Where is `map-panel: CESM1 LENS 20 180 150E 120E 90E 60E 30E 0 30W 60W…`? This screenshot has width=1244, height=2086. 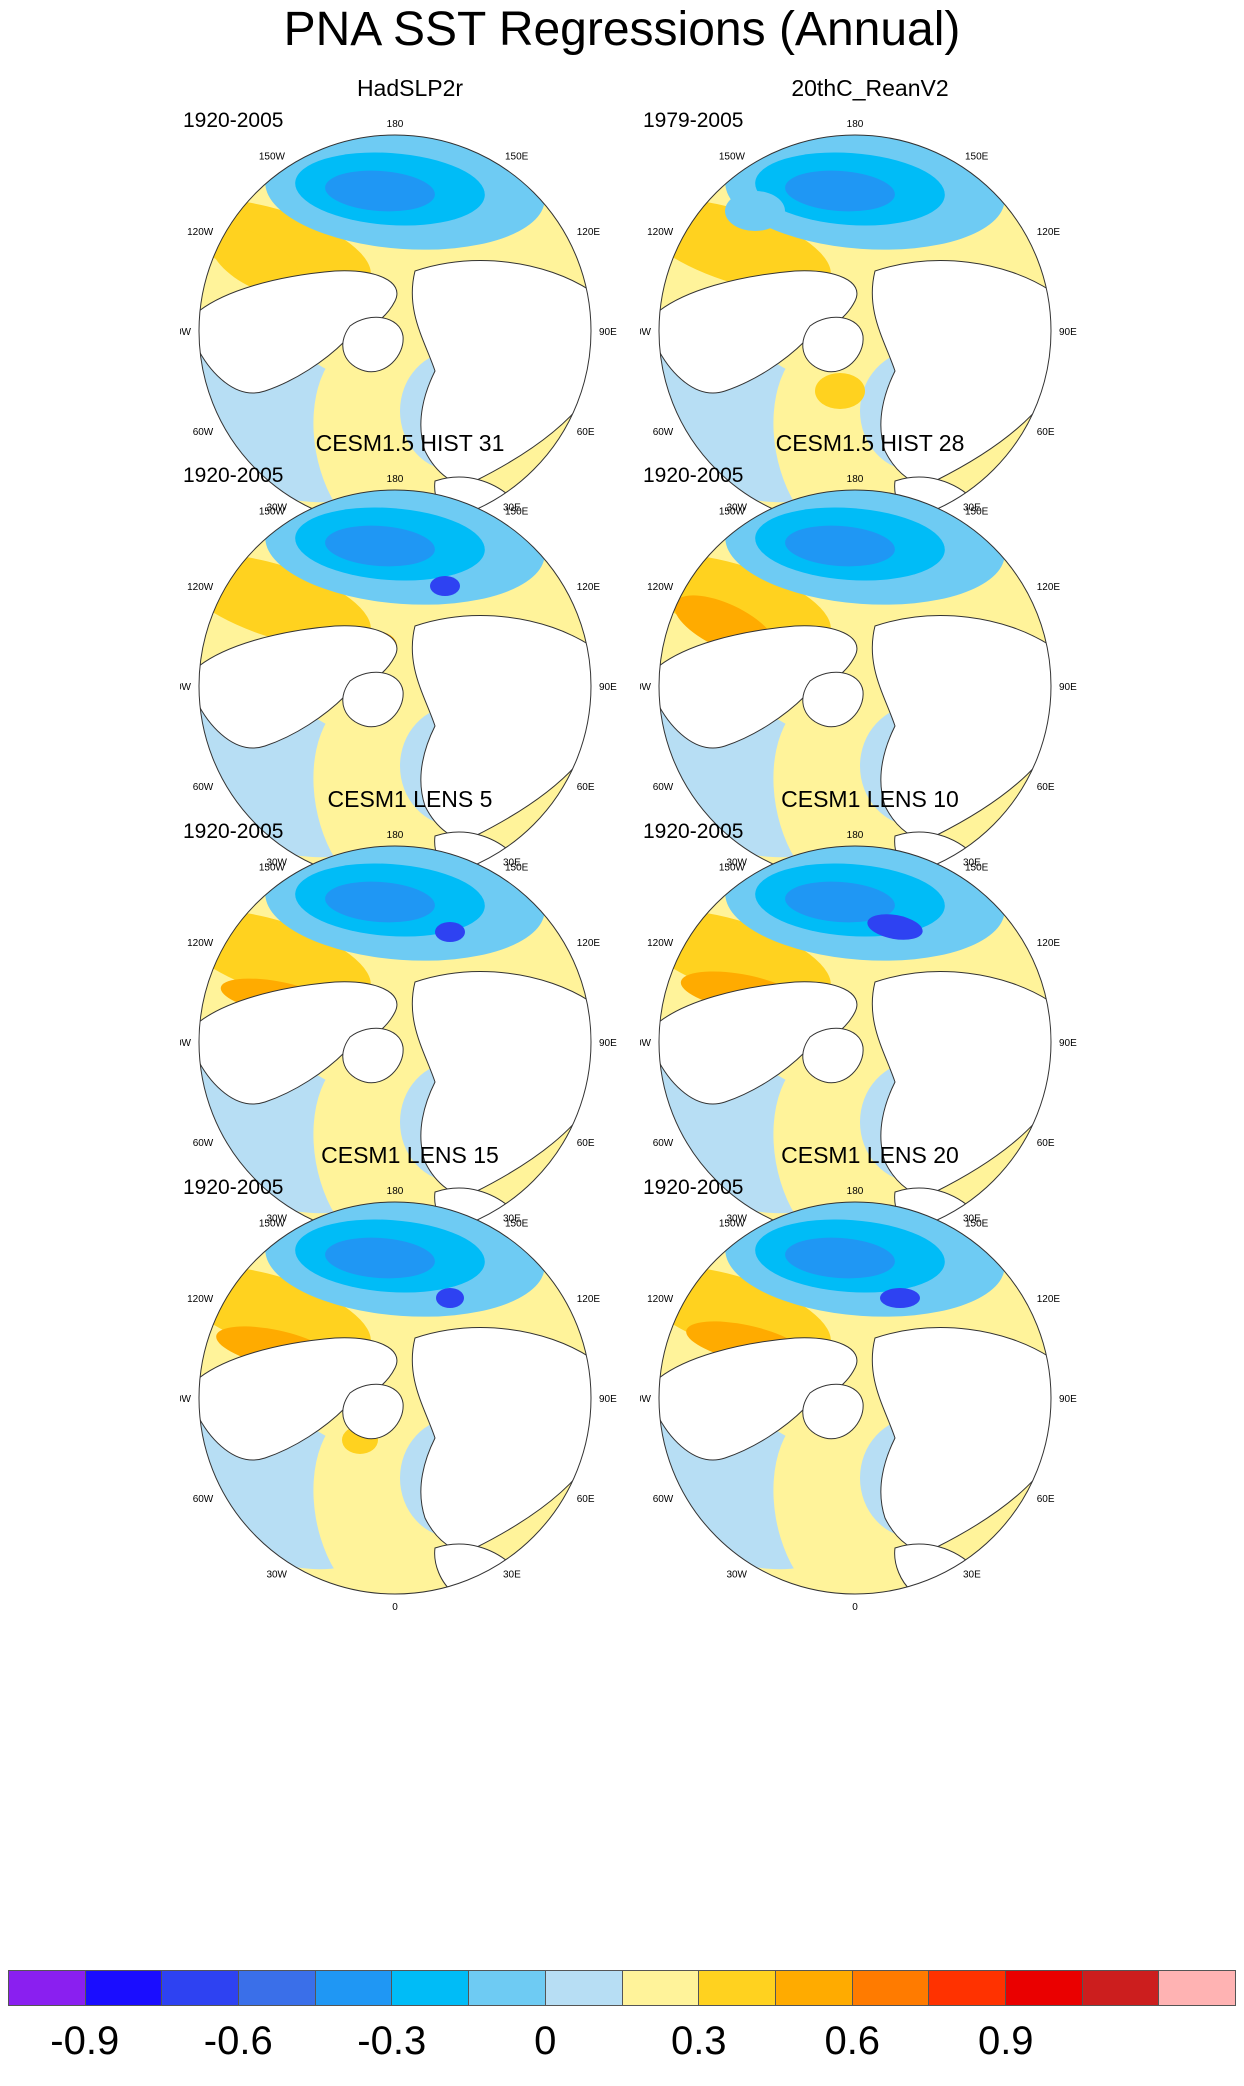
map-panel: CESM1 LENS 20 180 150E 120E 90E 60E 30E 0 30W 60W… is located at coordinates (870, 1377).